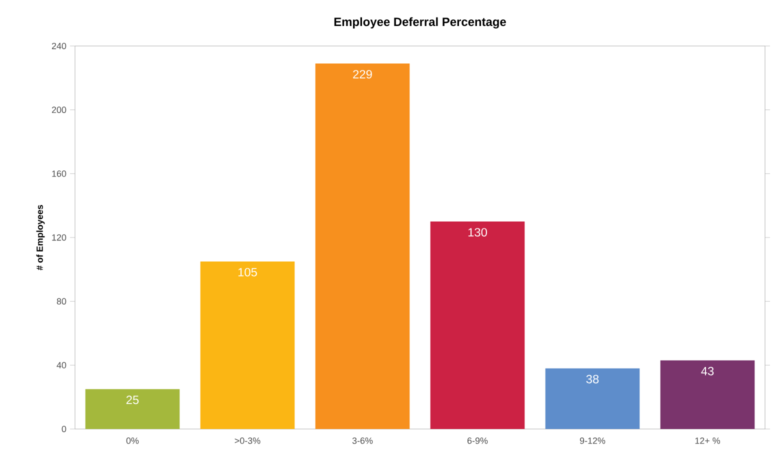 The width and height of the screenshot is (776, 459). I want to click on data-label: 105, so click(247, 272).